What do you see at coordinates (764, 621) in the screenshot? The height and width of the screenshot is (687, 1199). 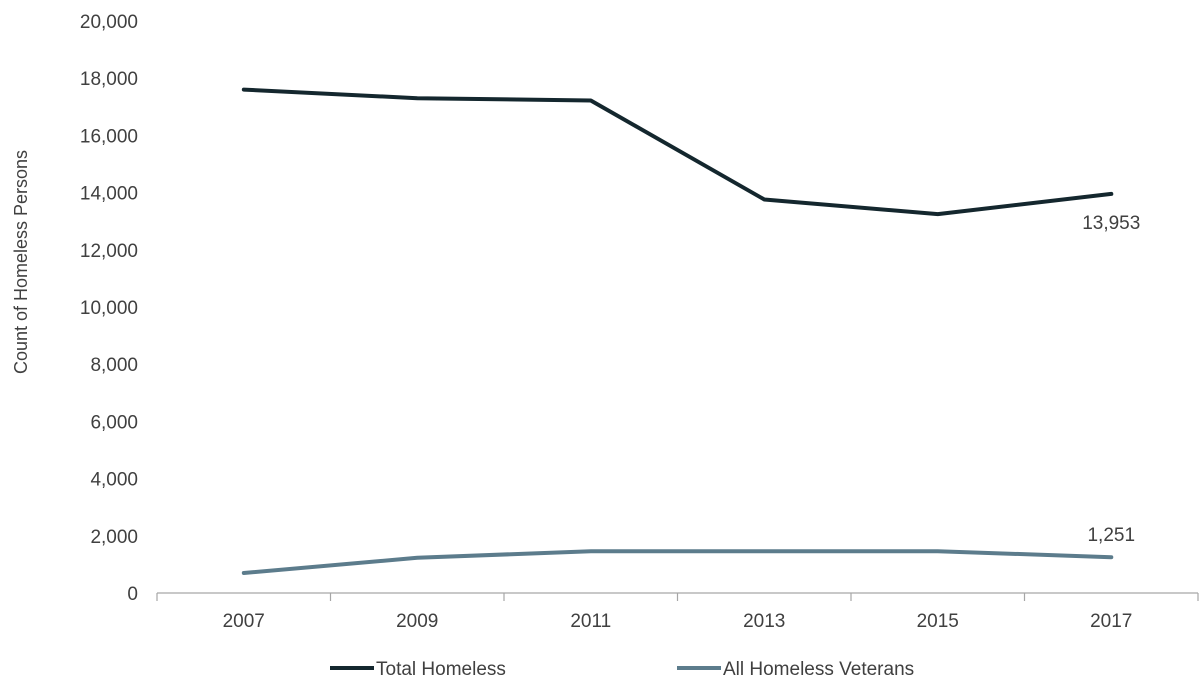 I see `x-tick-label: 2013` at bounding box center [764, 621].